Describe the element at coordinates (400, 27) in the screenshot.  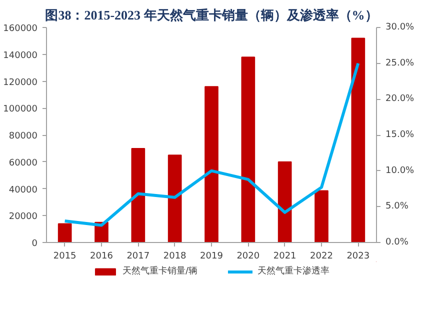
I see `y2-tick-label: 30.0%` at that location.